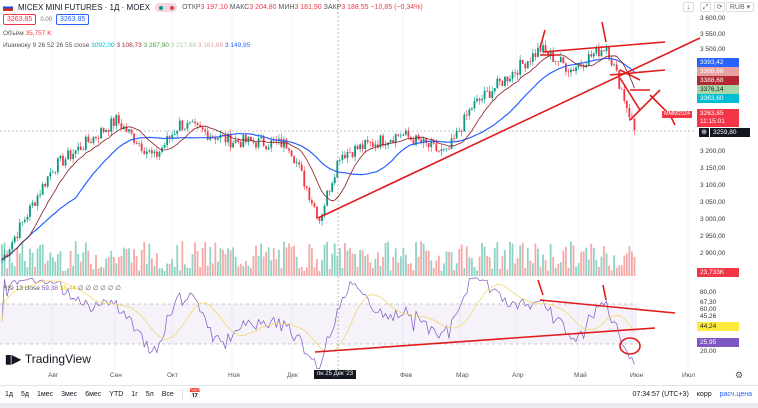 This screenshot has height=408, width=758. Describe the element at coordinates (234, 375) in the screenshot. I see `time-tick: Ноя` at that location.